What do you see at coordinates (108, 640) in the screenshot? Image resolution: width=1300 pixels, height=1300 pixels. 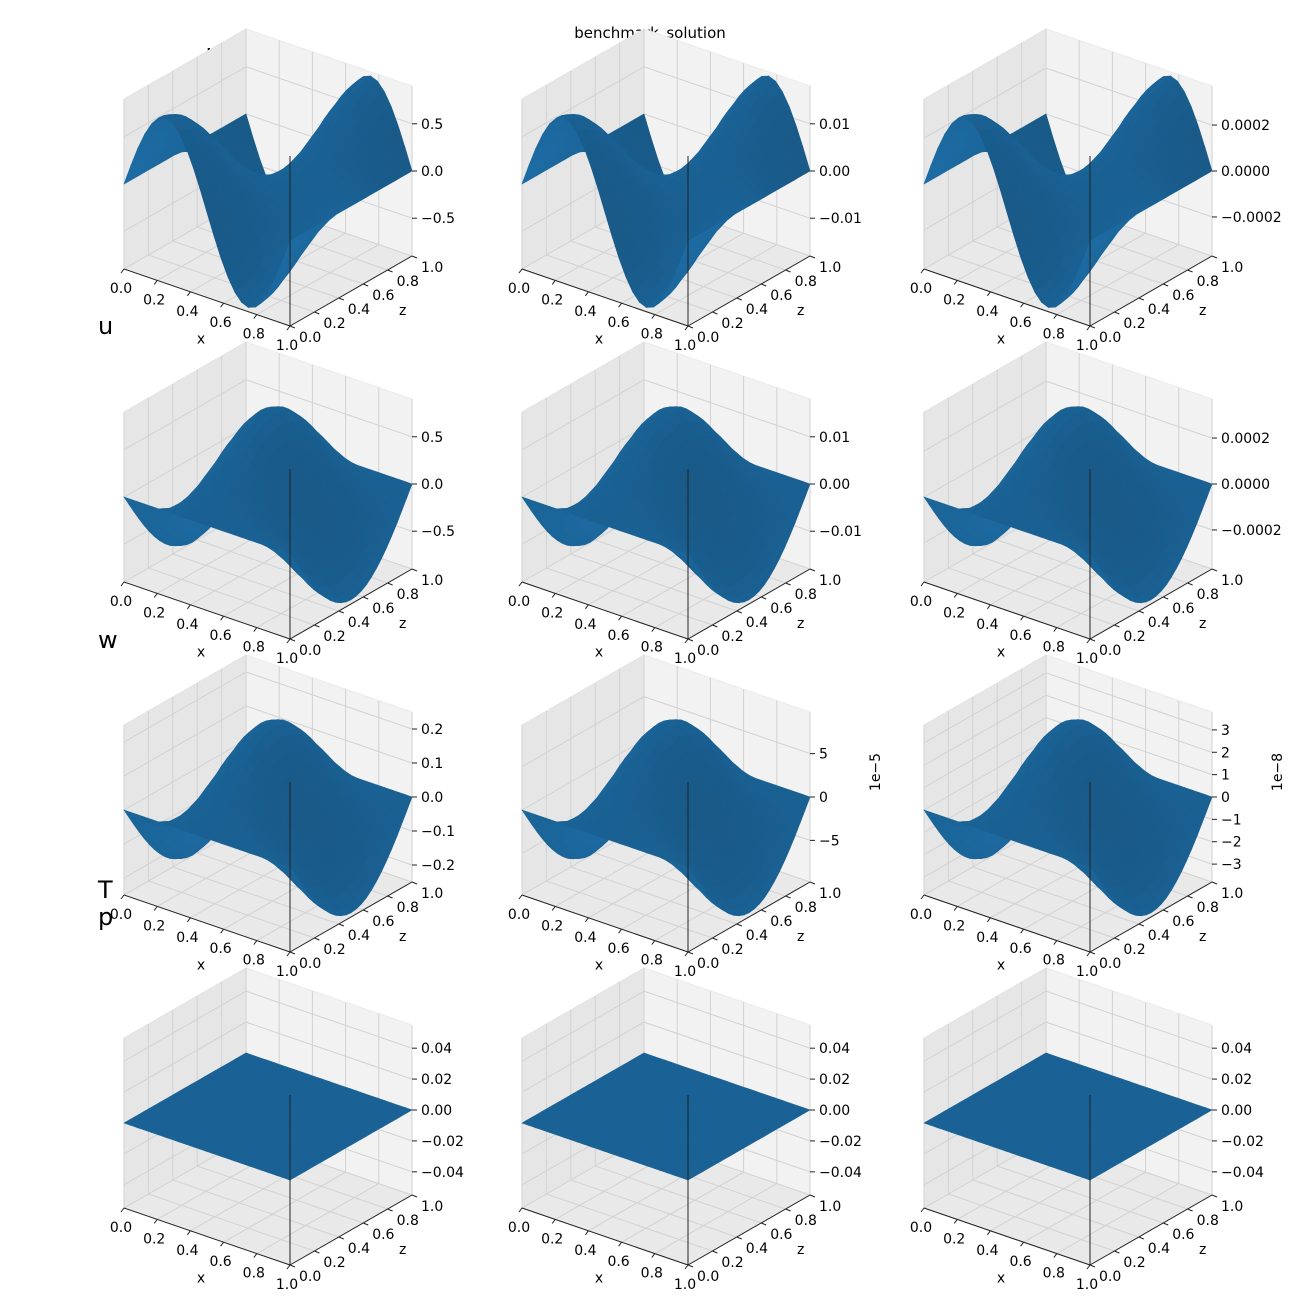 I see `row-label-w: w` at bounding box center [108, 640].